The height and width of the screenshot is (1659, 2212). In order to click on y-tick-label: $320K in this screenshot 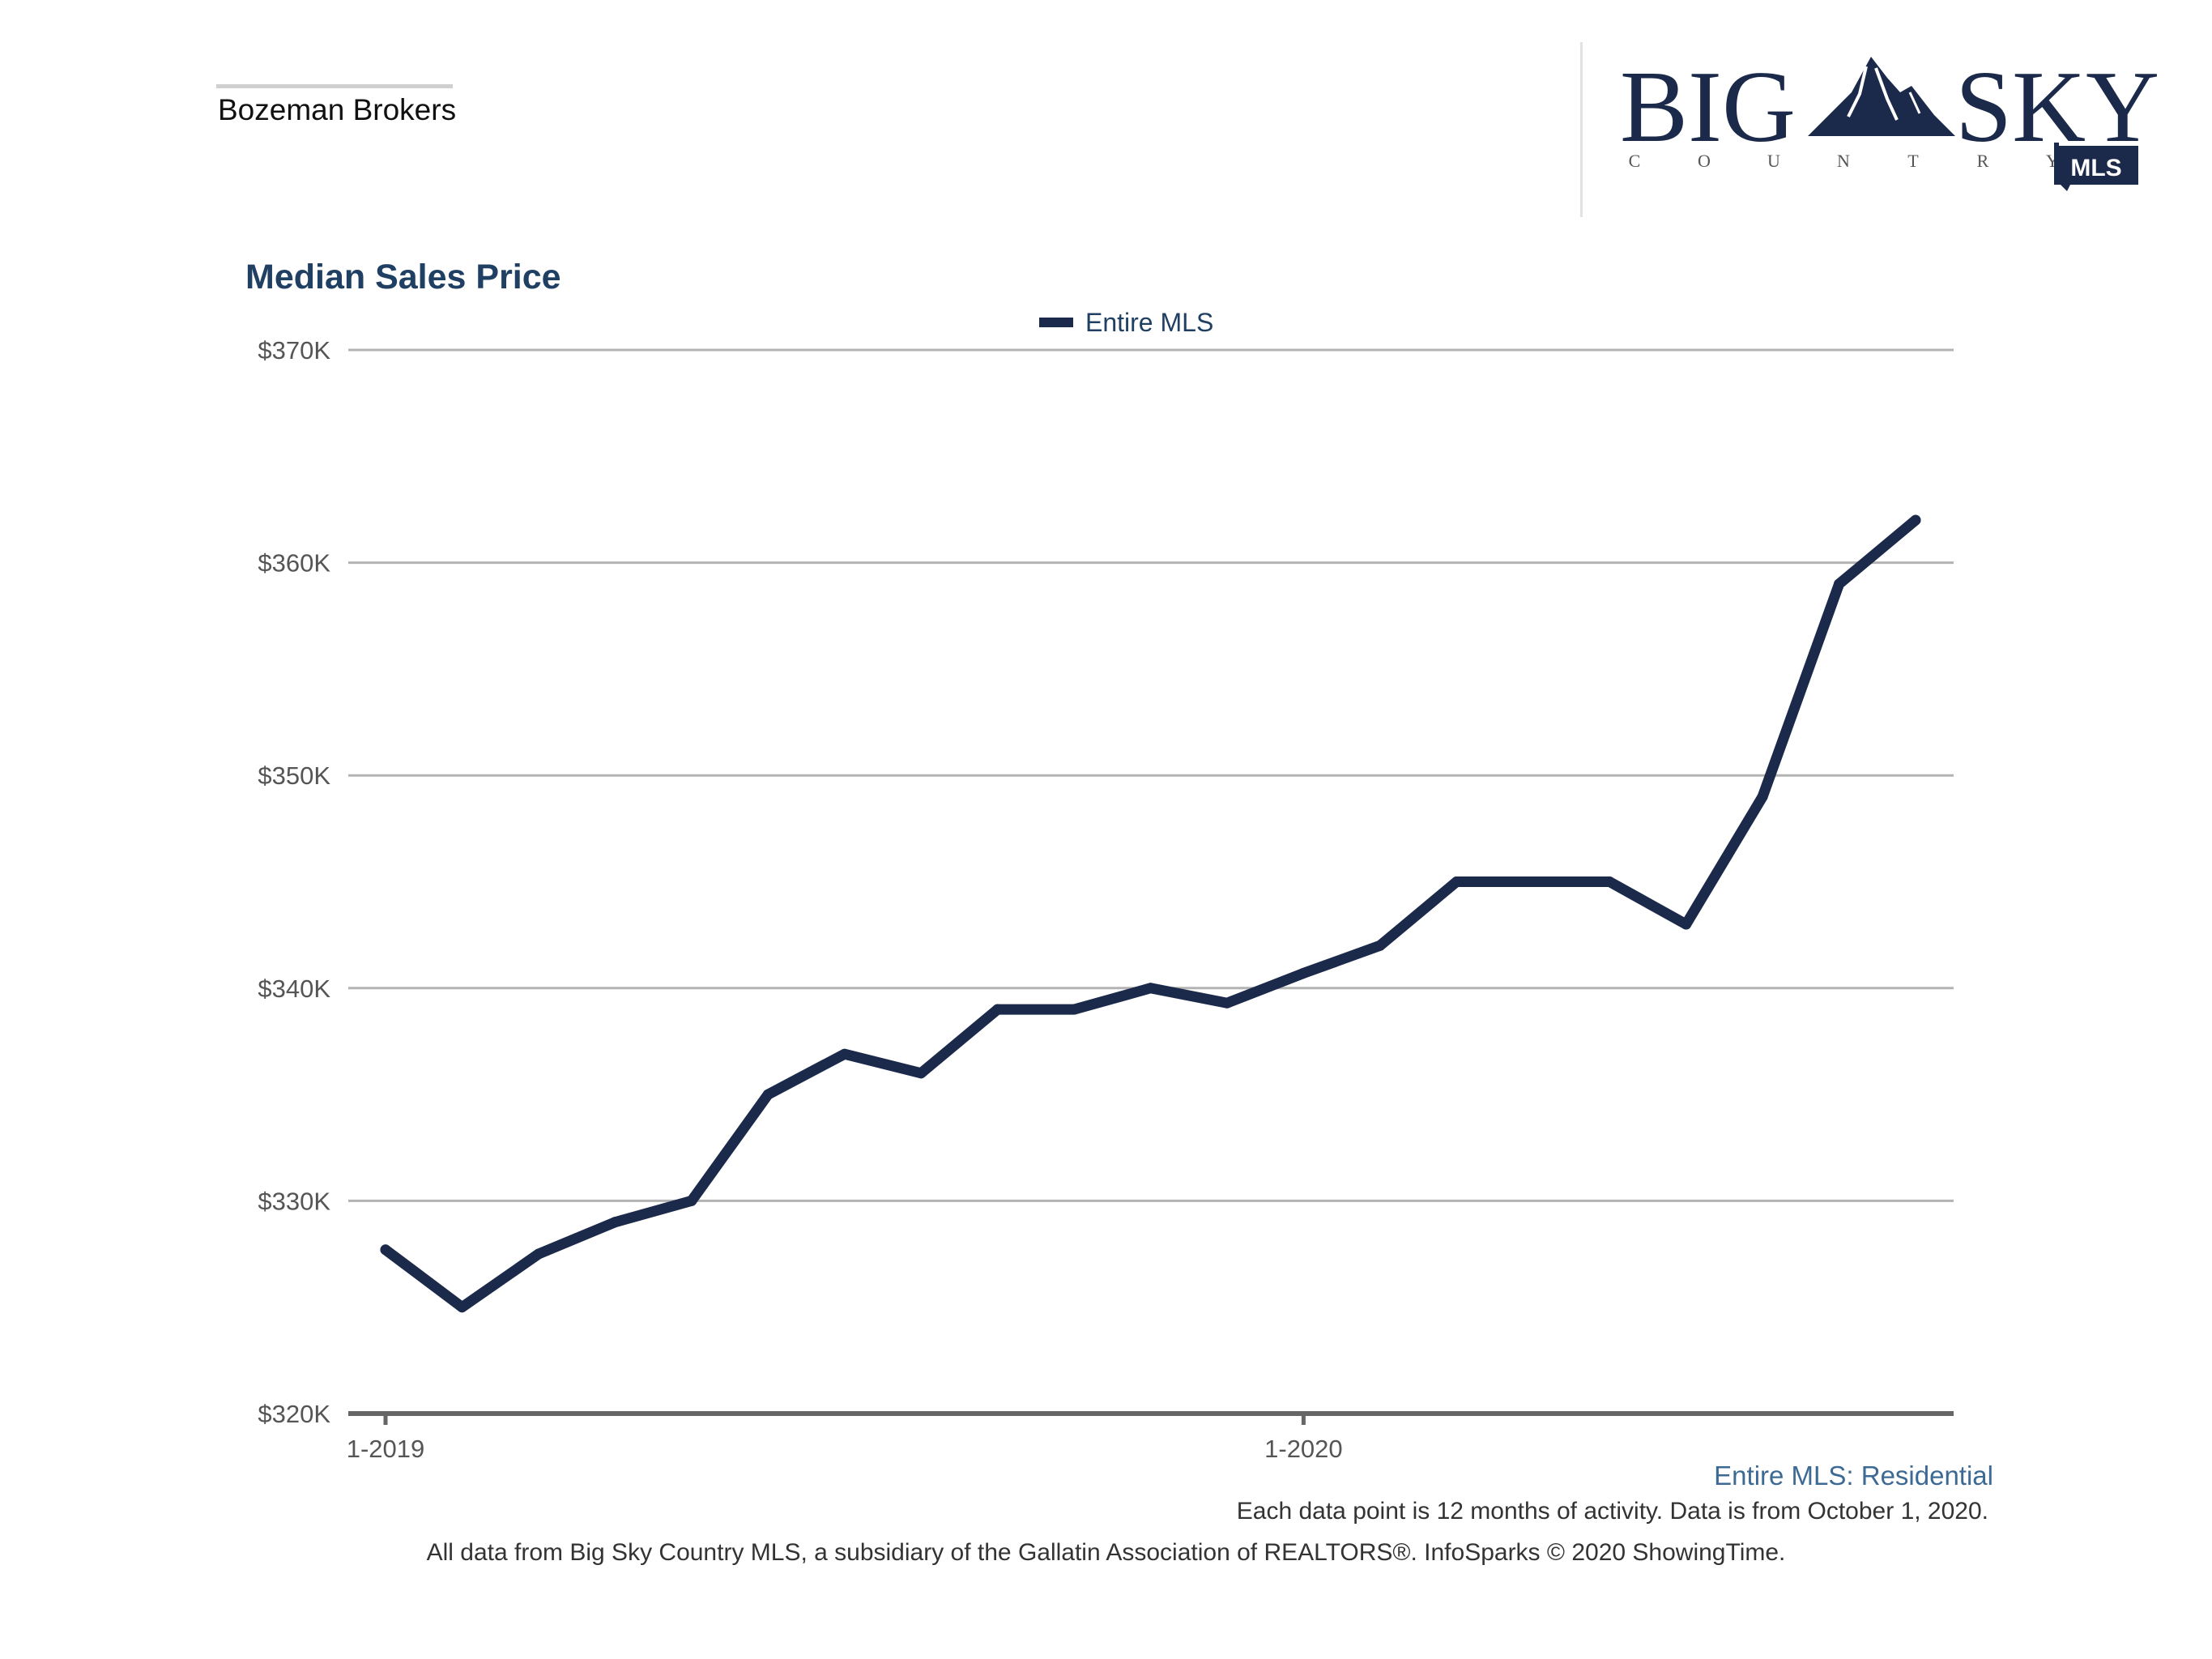, I will do `click(294, 1414)`.